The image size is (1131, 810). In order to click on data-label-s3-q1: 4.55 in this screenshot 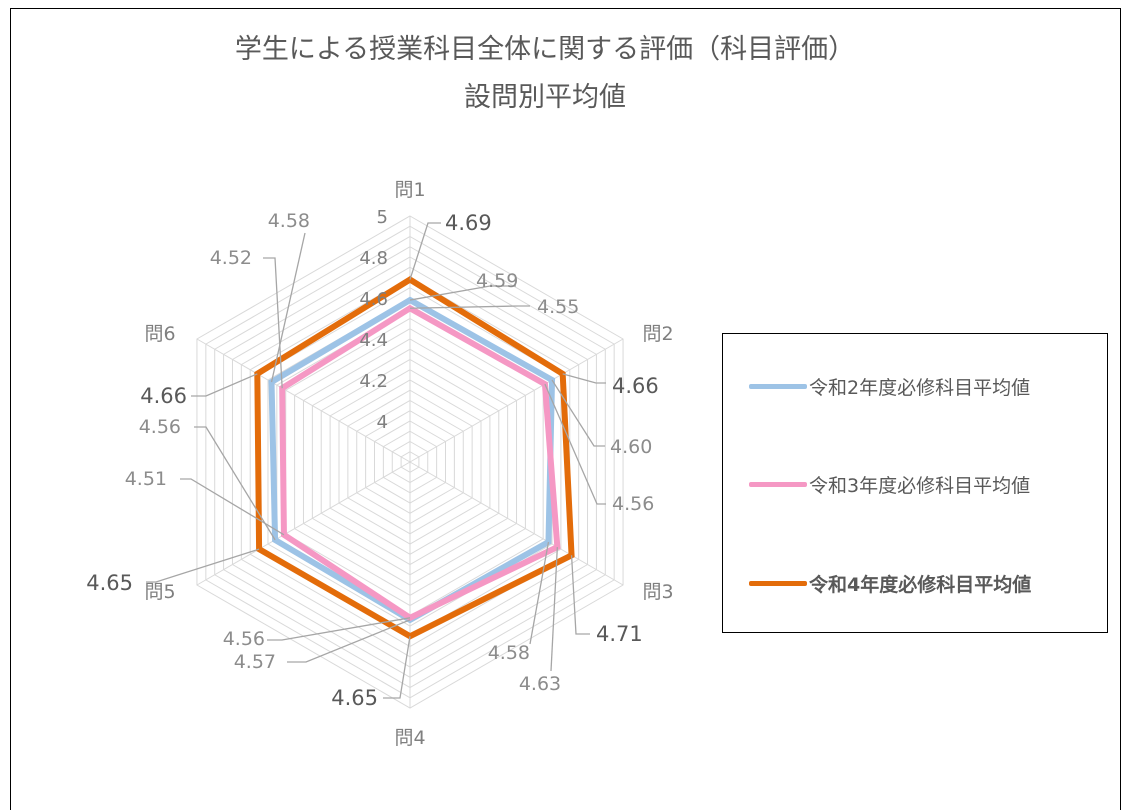, I will do `click(558, 307)`.